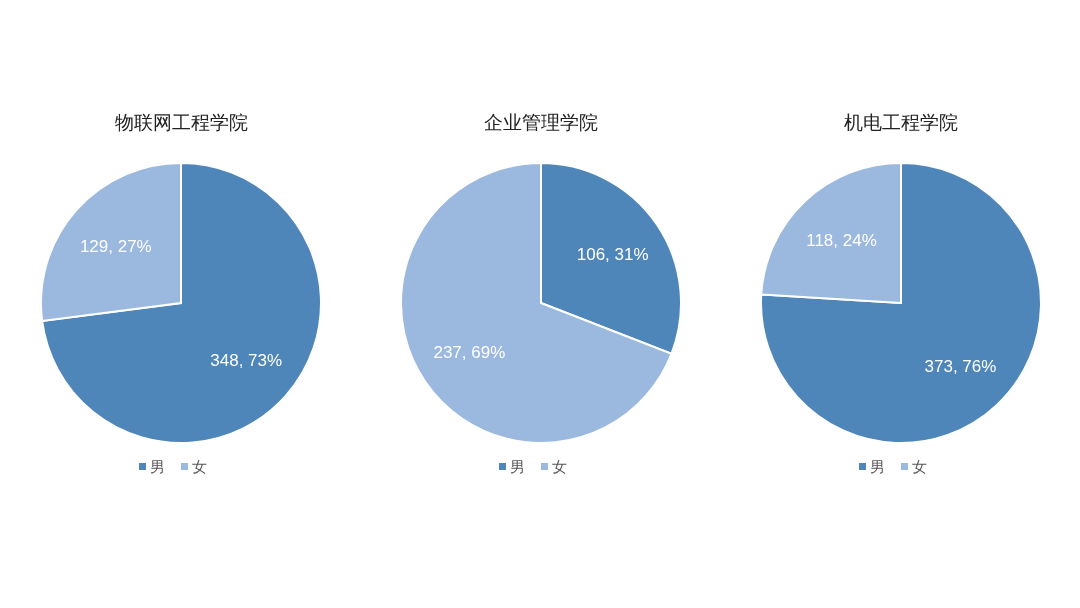 The height and width of the screenshot is (608, 1080). I want to click on data-label: 106, 31%, so click(612, 254).